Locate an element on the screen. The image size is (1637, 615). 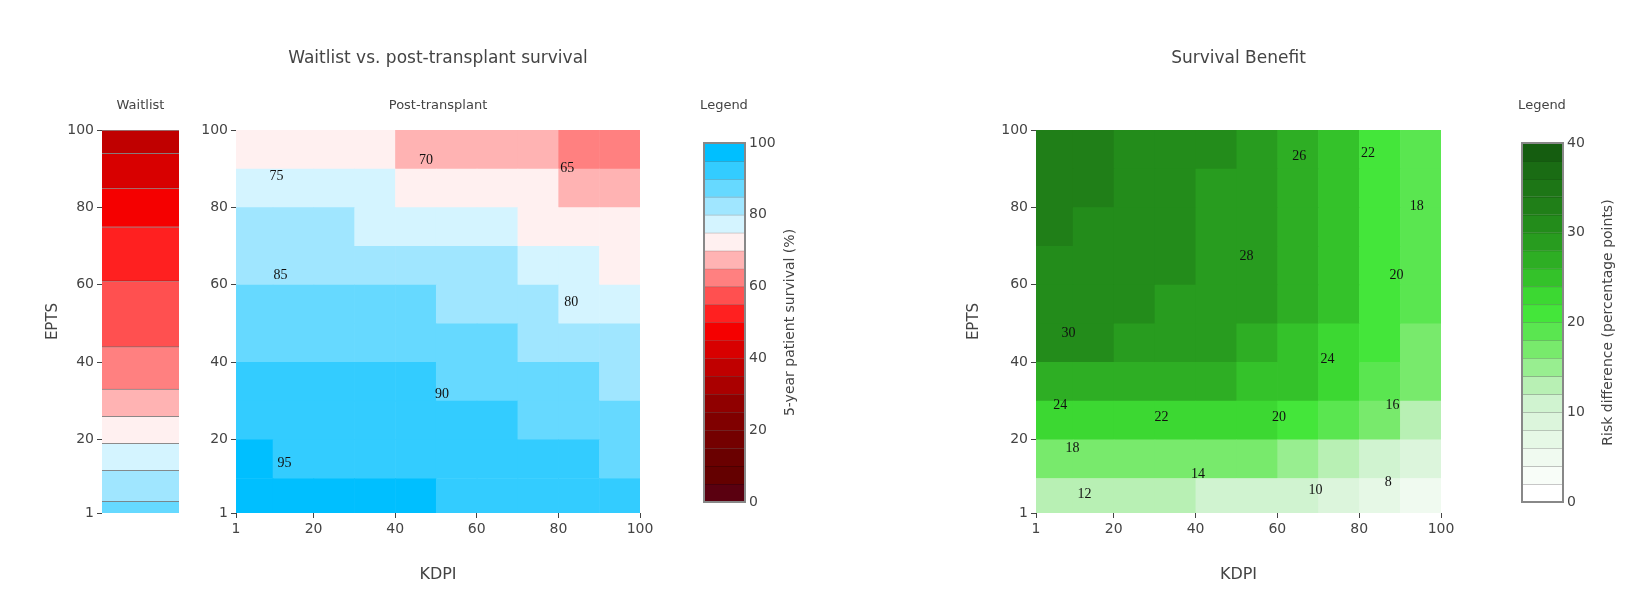
annotation: 30 is located at coordinates (1068, 332).